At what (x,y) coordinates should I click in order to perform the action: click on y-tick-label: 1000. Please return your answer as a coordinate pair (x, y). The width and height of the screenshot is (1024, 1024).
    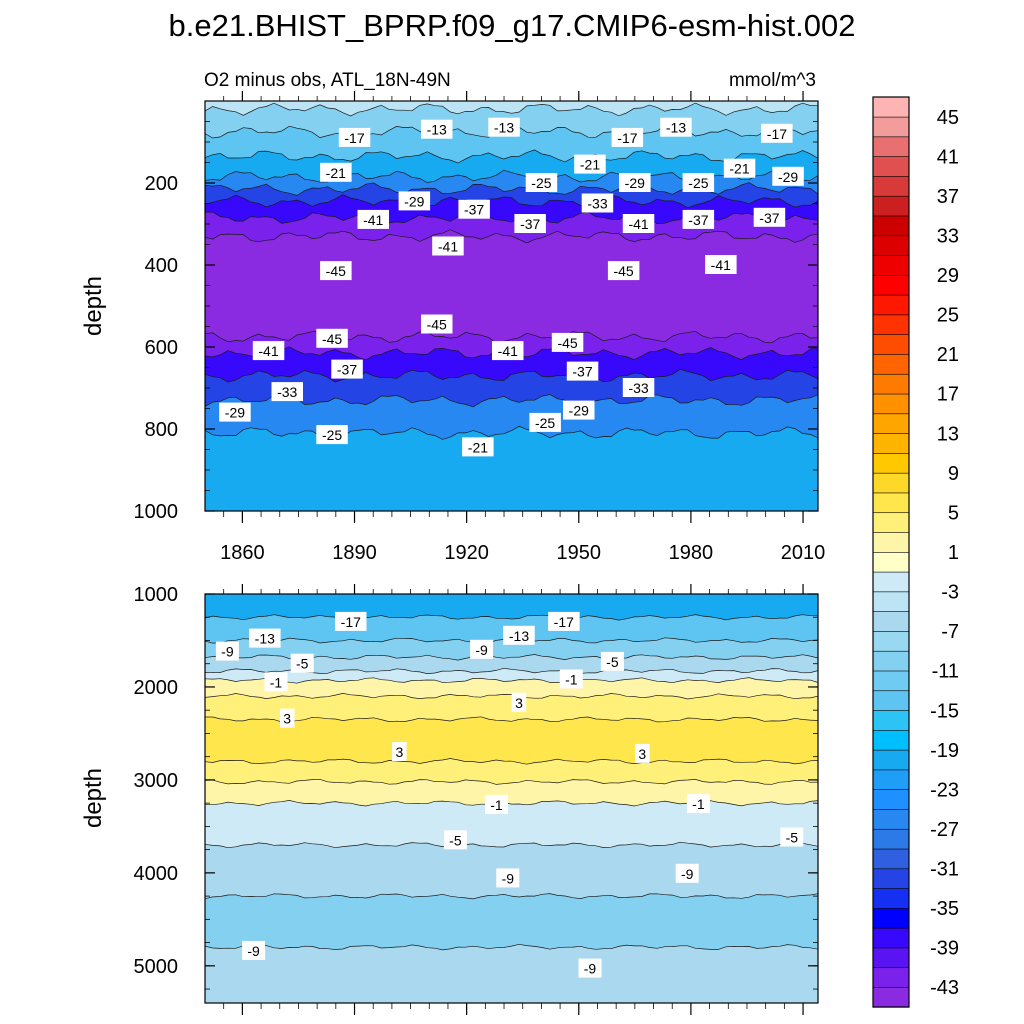
    Looking at the image, I should click on (156, 595).